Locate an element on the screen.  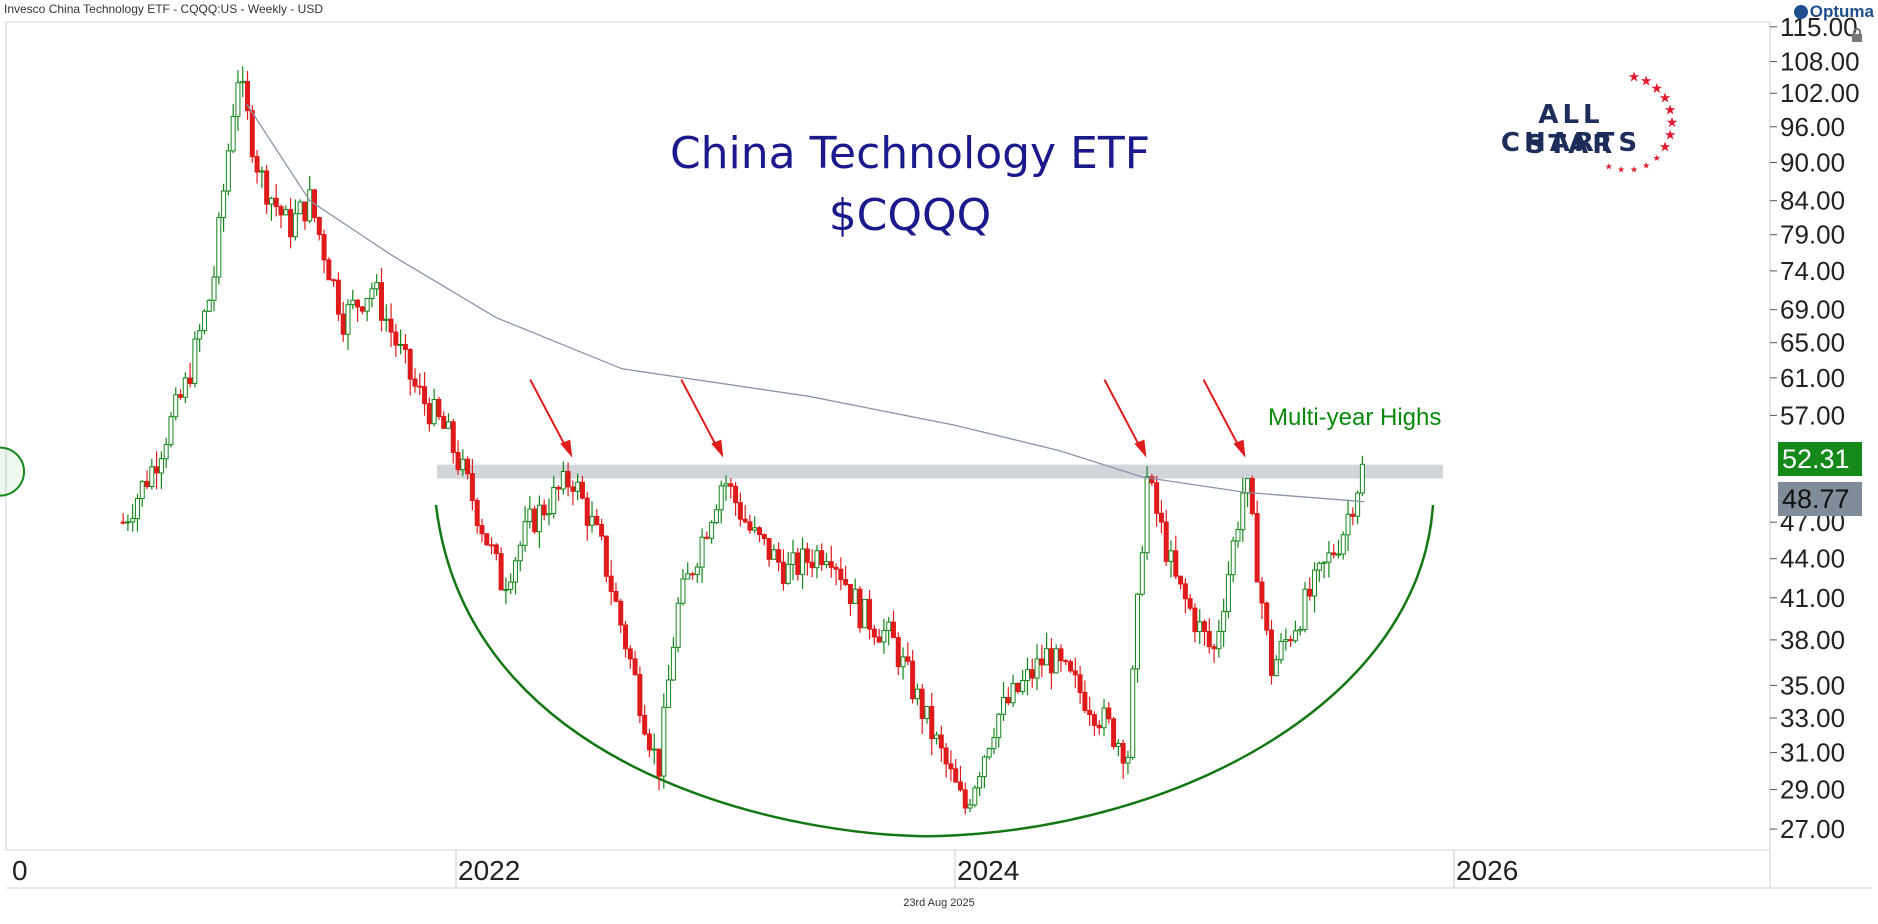
y-tick-label: 65.00 is located at coordinates (1812, 343).